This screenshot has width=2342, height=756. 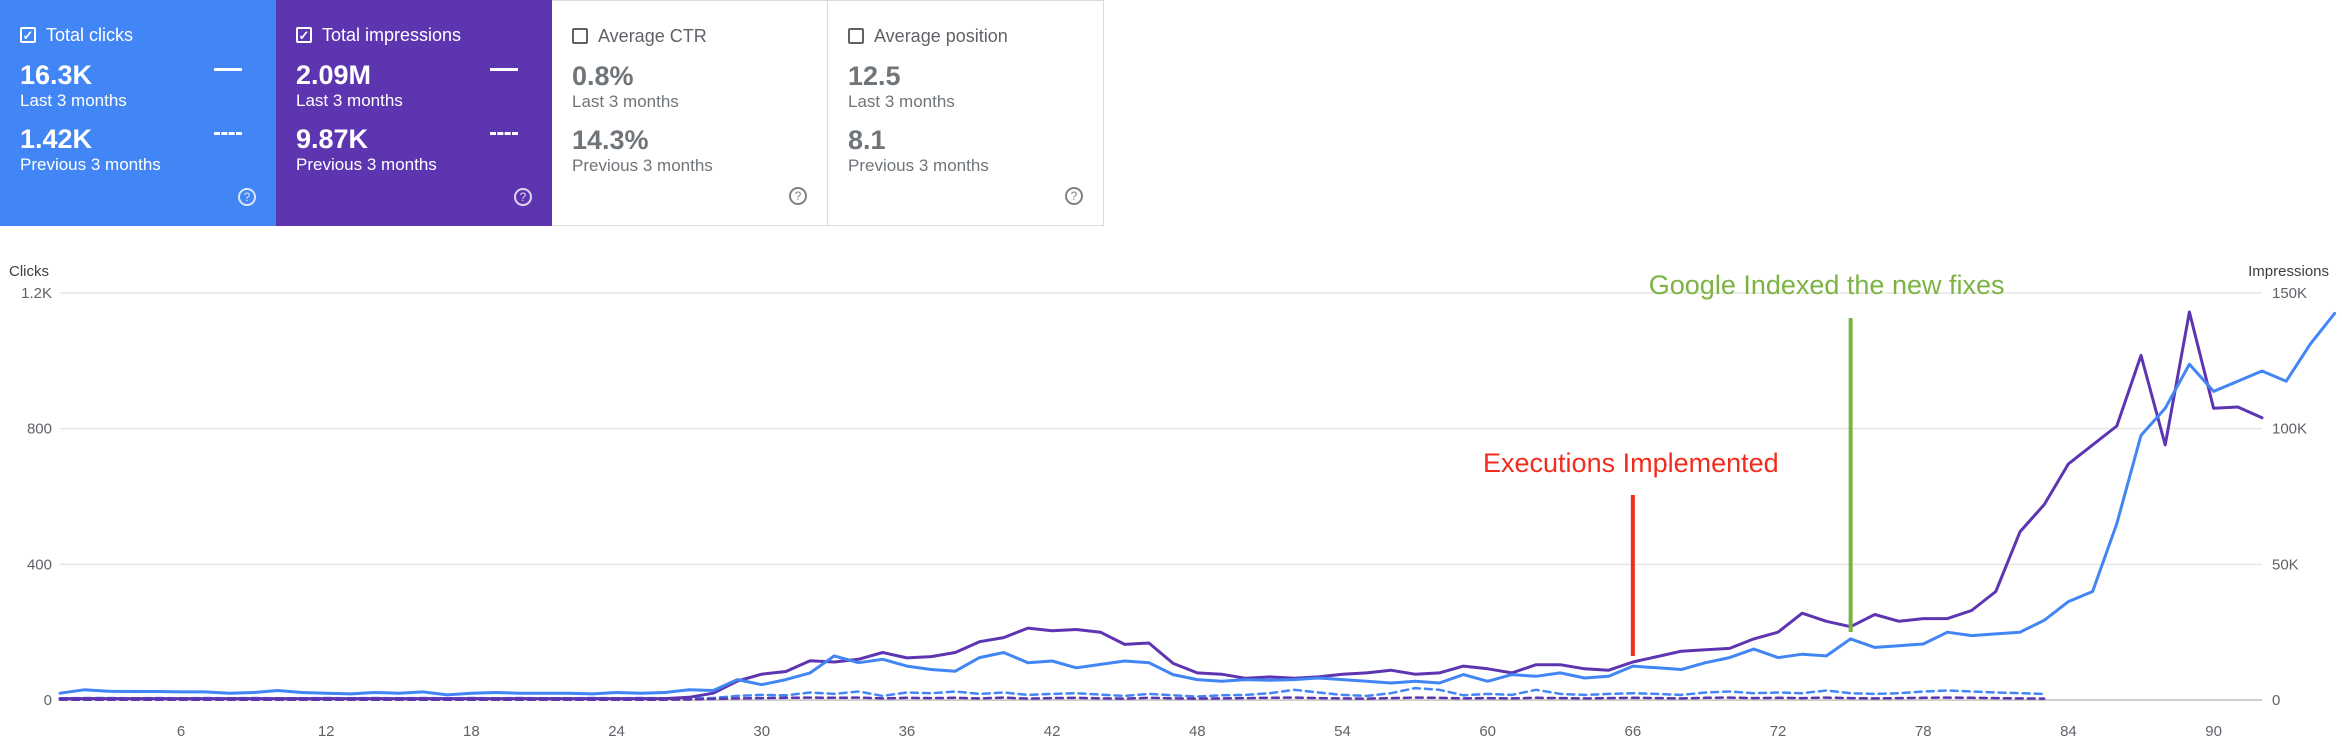 I want to click on card-label: Total clicks, so click(x=90, y=34).